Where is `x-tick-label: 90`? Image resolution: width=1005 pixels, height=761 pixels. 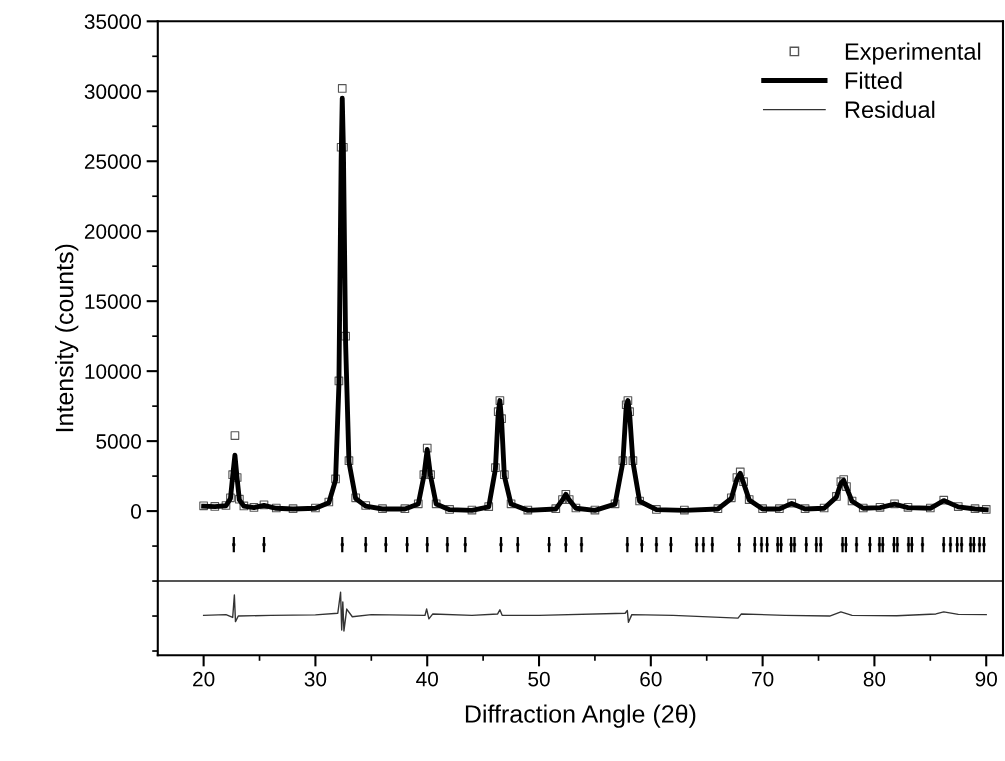 x-tick-label: 90 is located at coordinates (986, 679).